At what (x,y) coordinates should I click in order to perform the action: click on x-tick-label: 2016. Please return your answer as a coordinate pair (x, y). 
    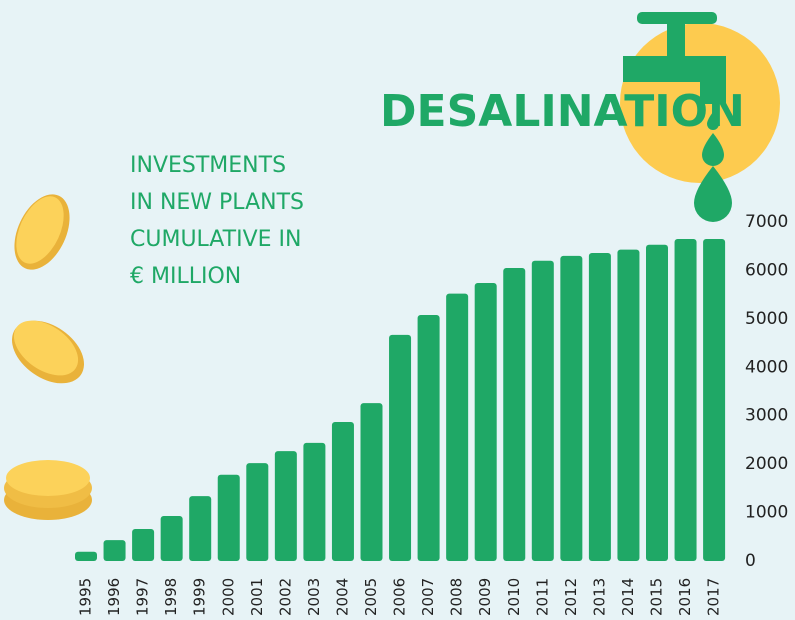
    Looking at the image, I should click on (685, 597).